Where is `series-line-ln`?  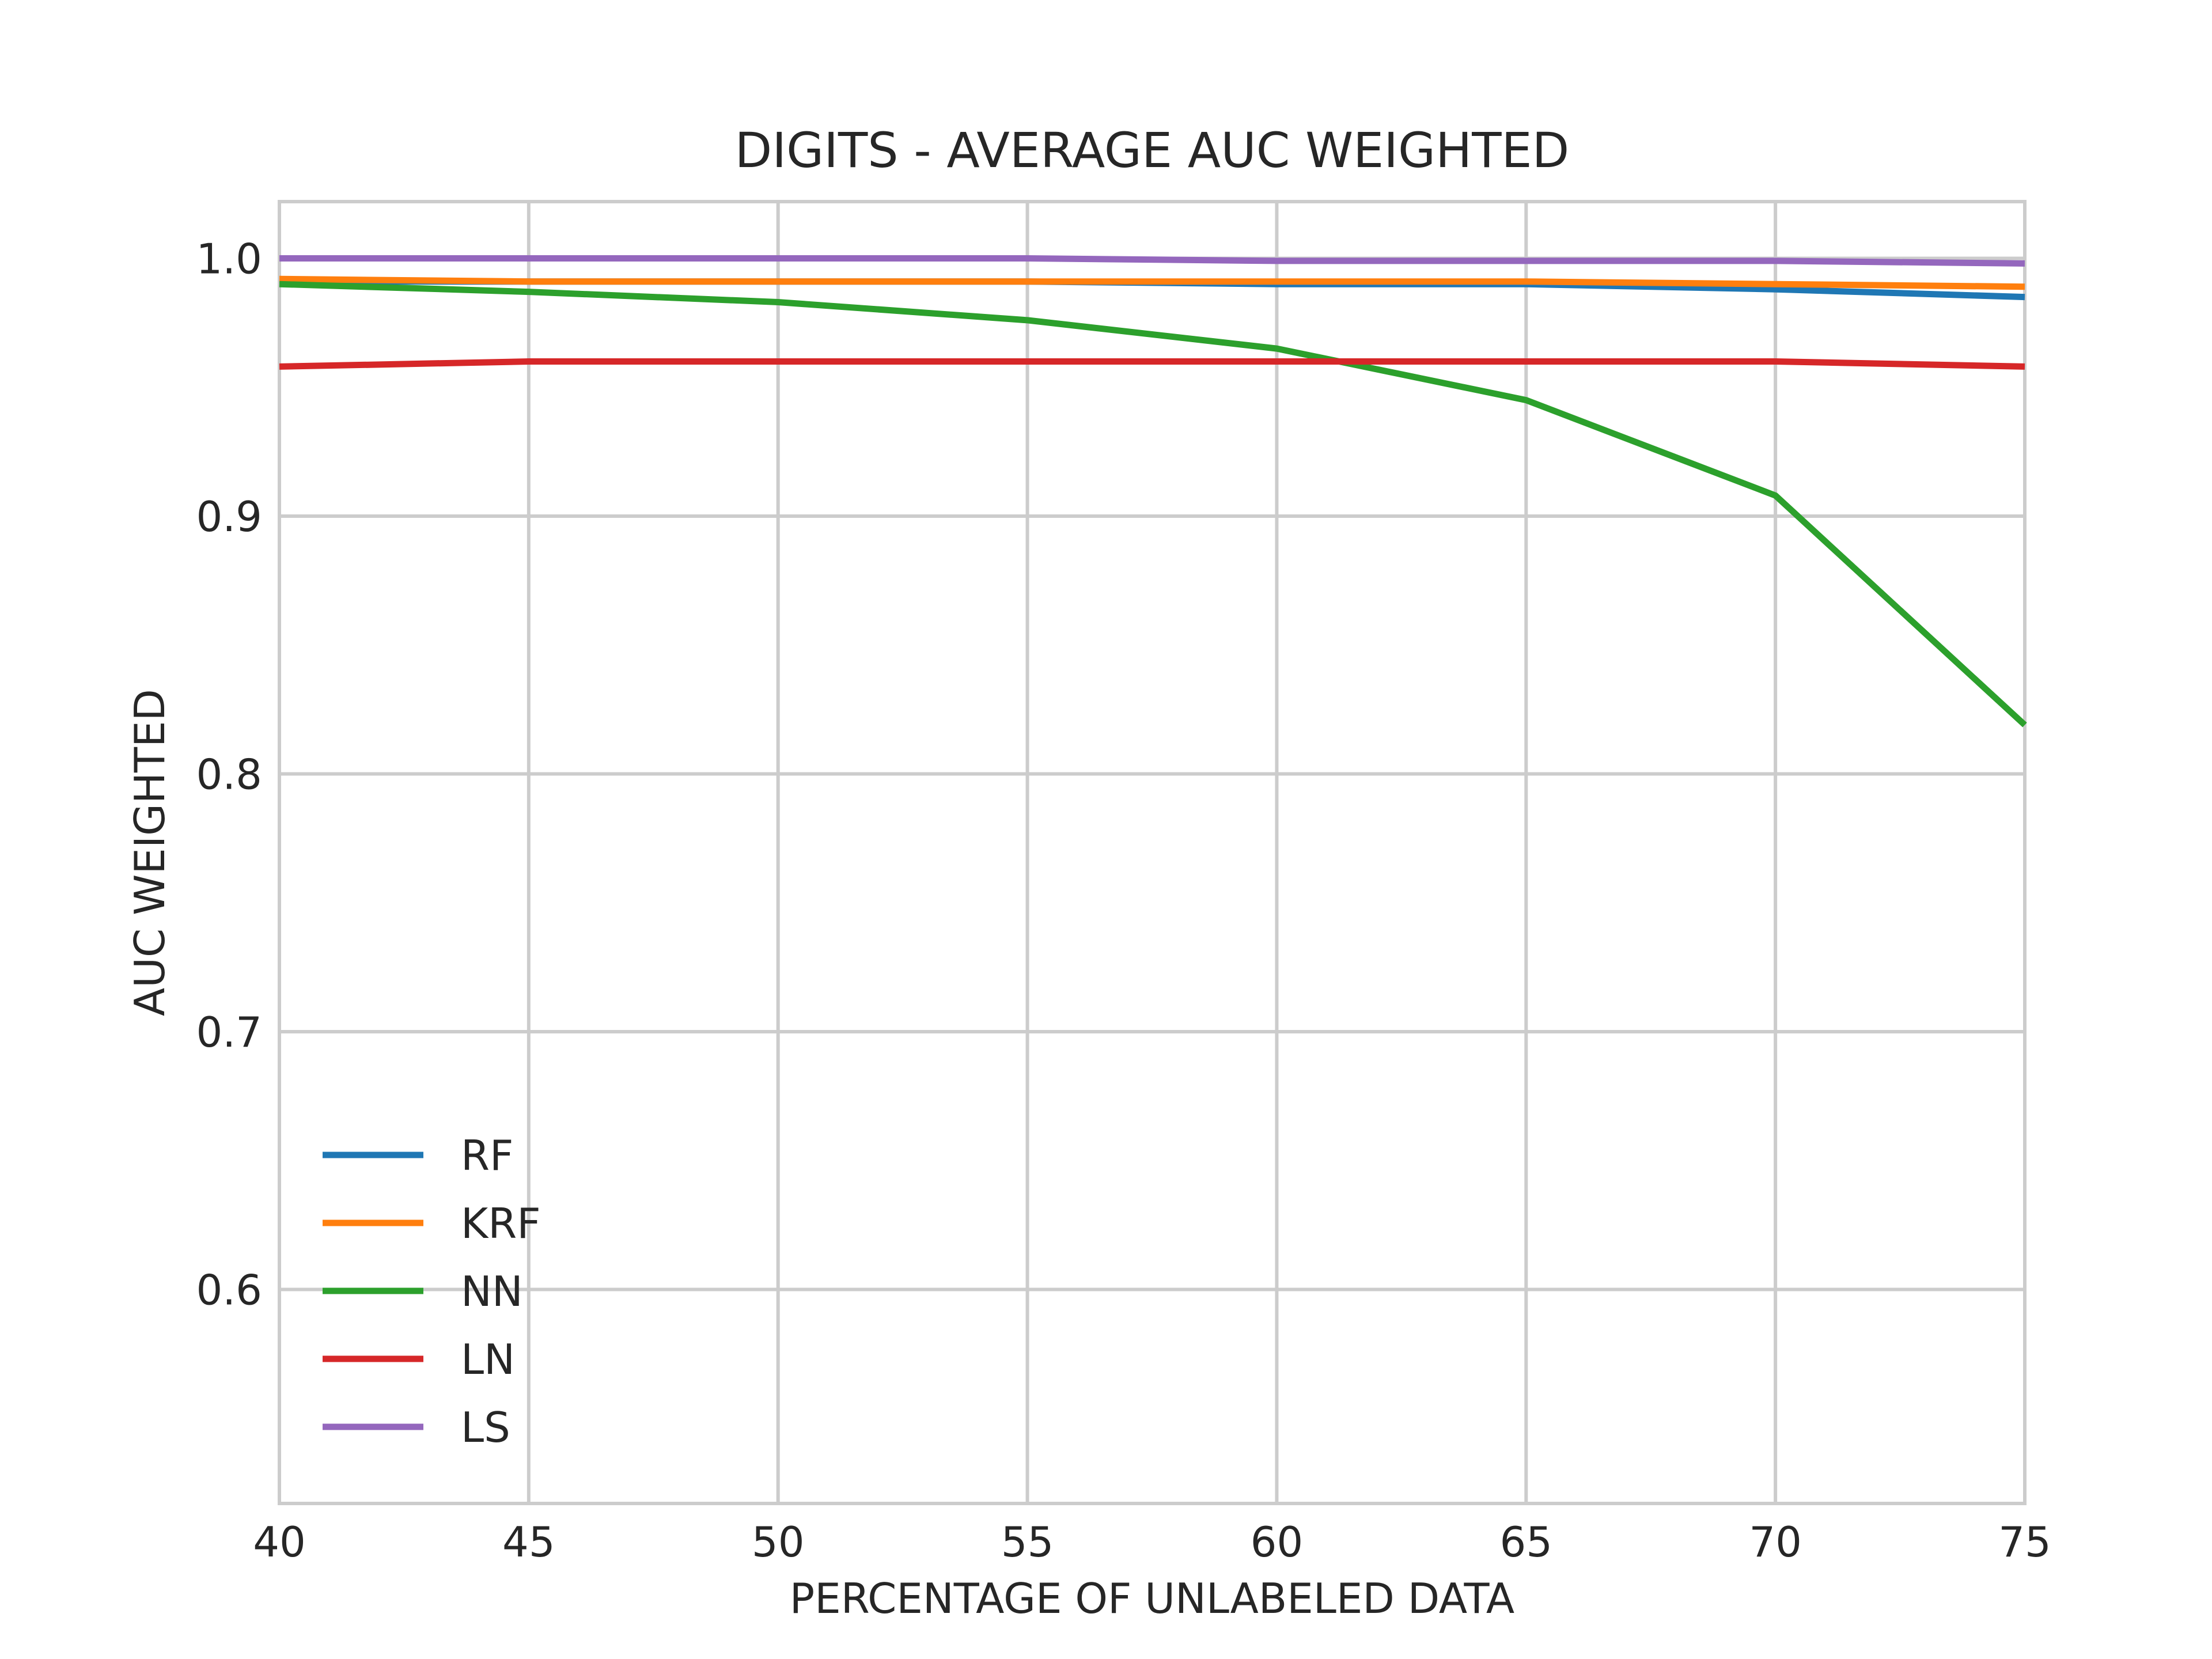 series-line-ln is located at coordinates (1152, 364).